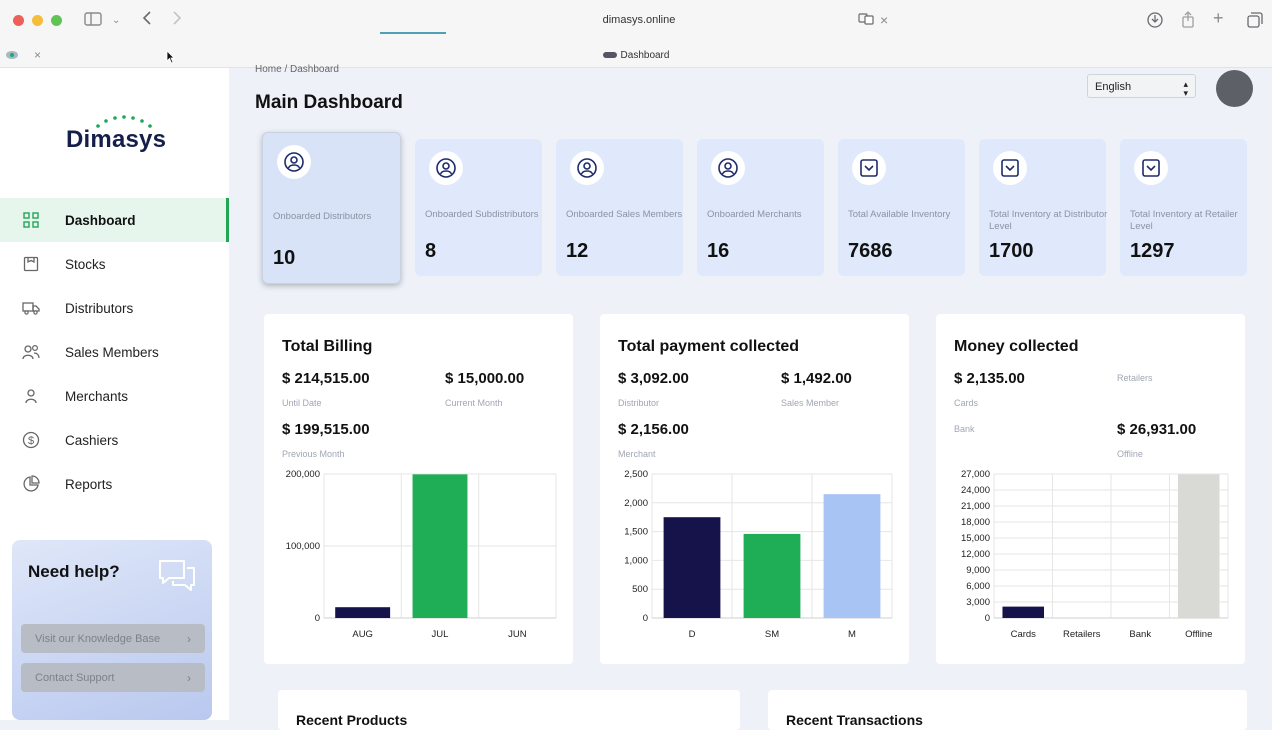 The width and height of the screenshot is (1272, 730). Describe the element at coordinates (100, 220) in the screenshot. I see `sidebar-item-label: Dashboard` at that location.